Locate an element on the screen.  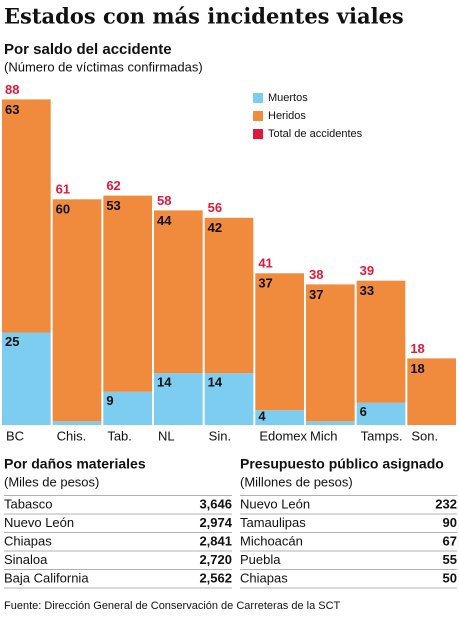
row-value: 55 is located at coordinates (450, 559).